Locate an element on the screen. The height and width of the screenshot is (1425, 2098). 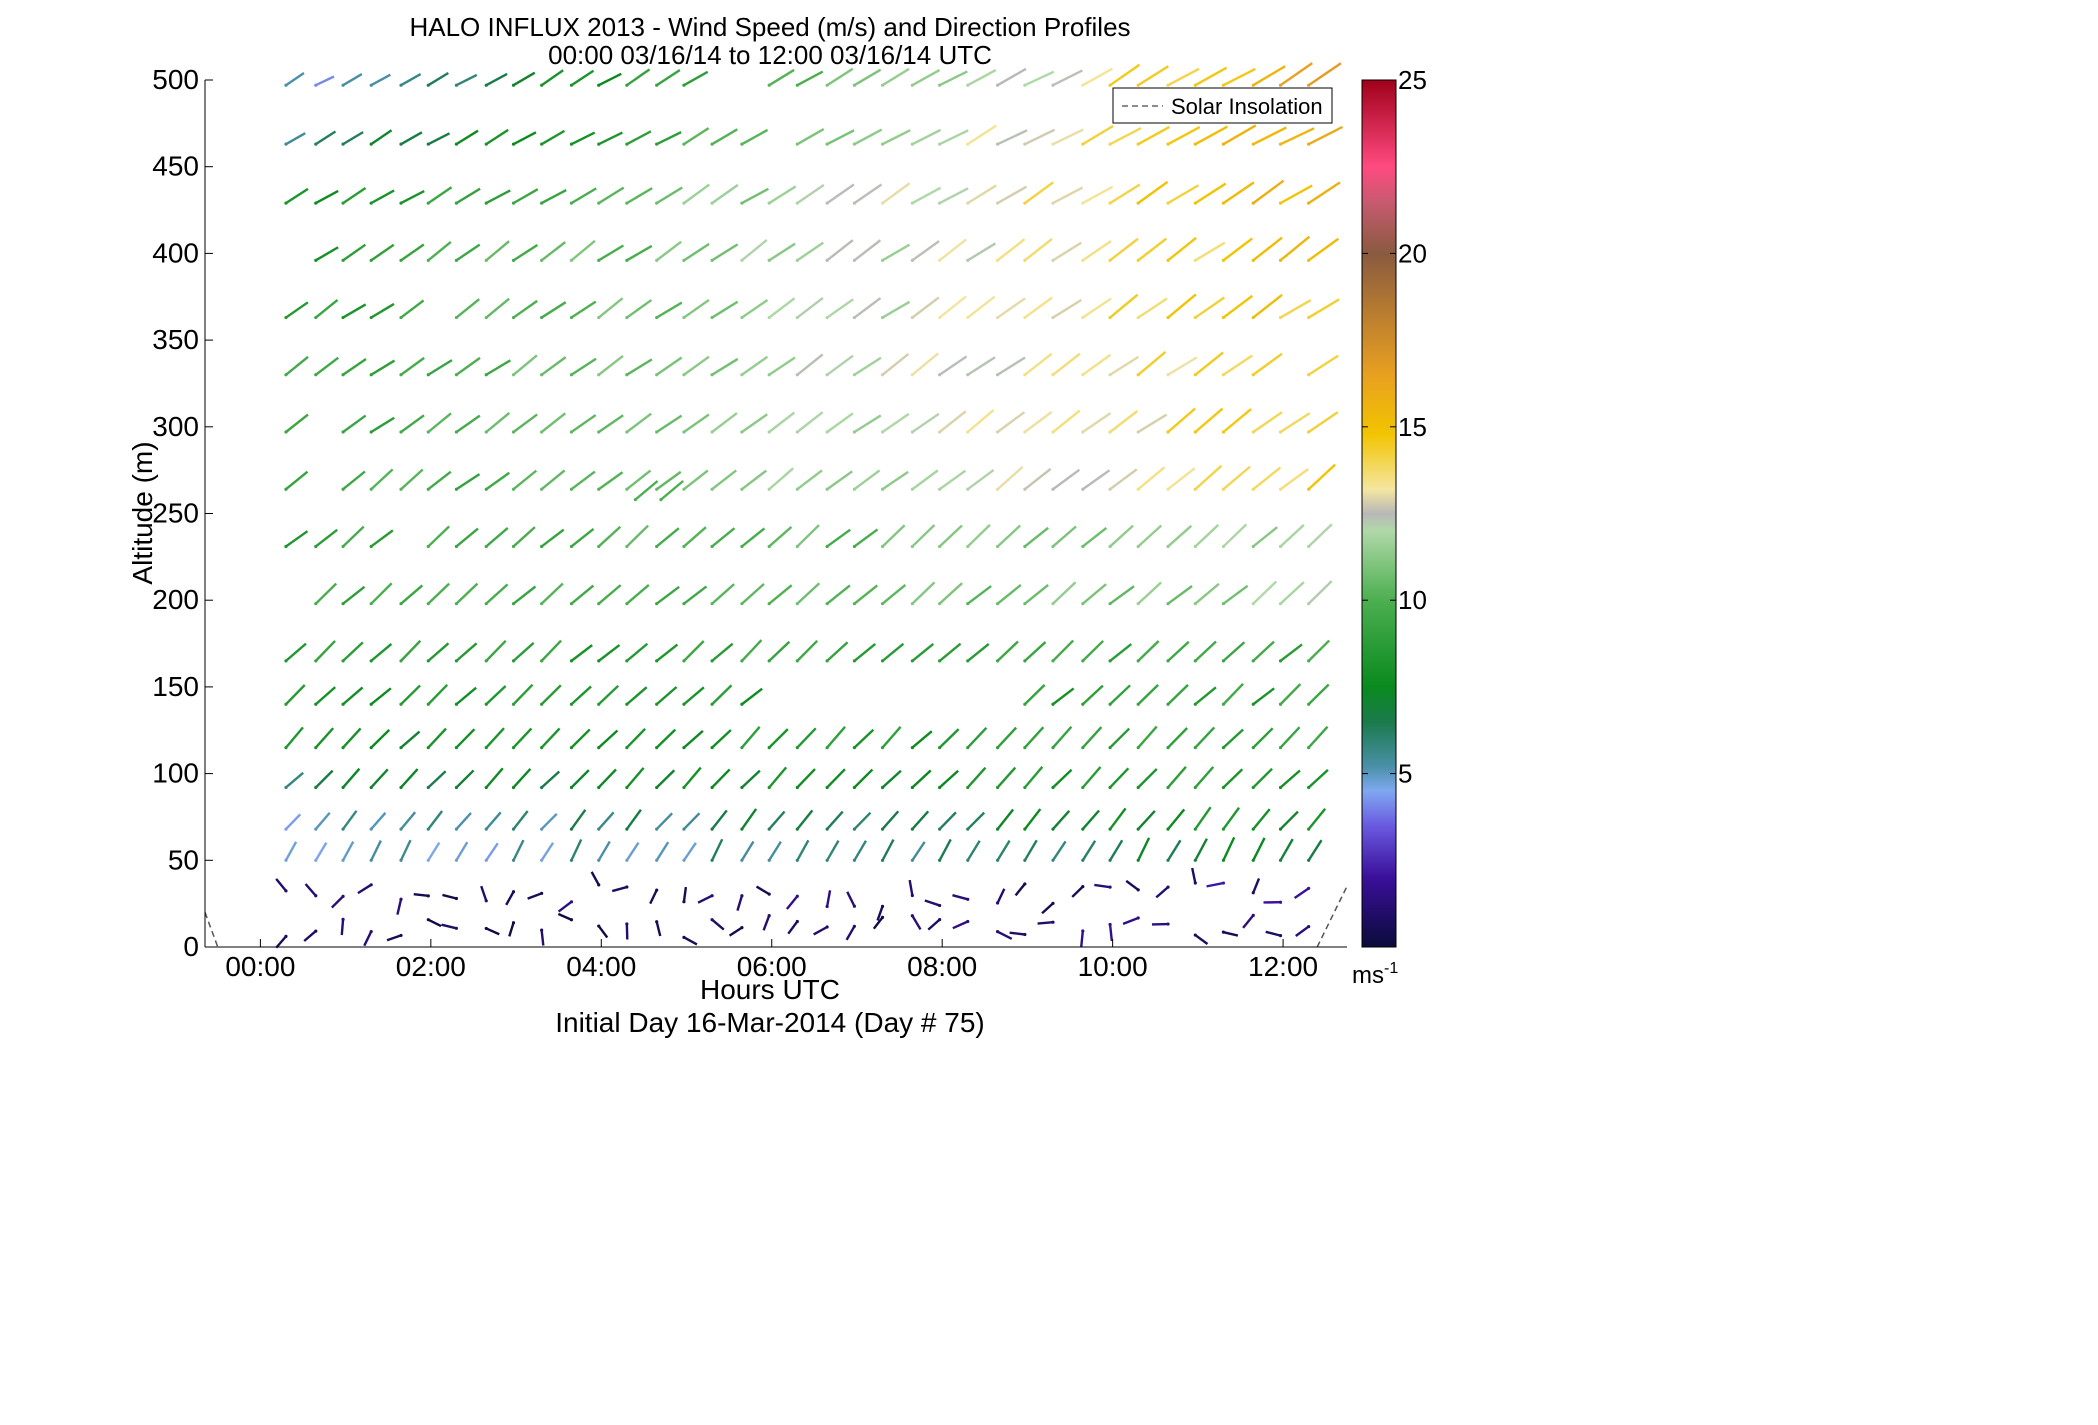
colorbar-fill is located at coordinates (1379, 513).